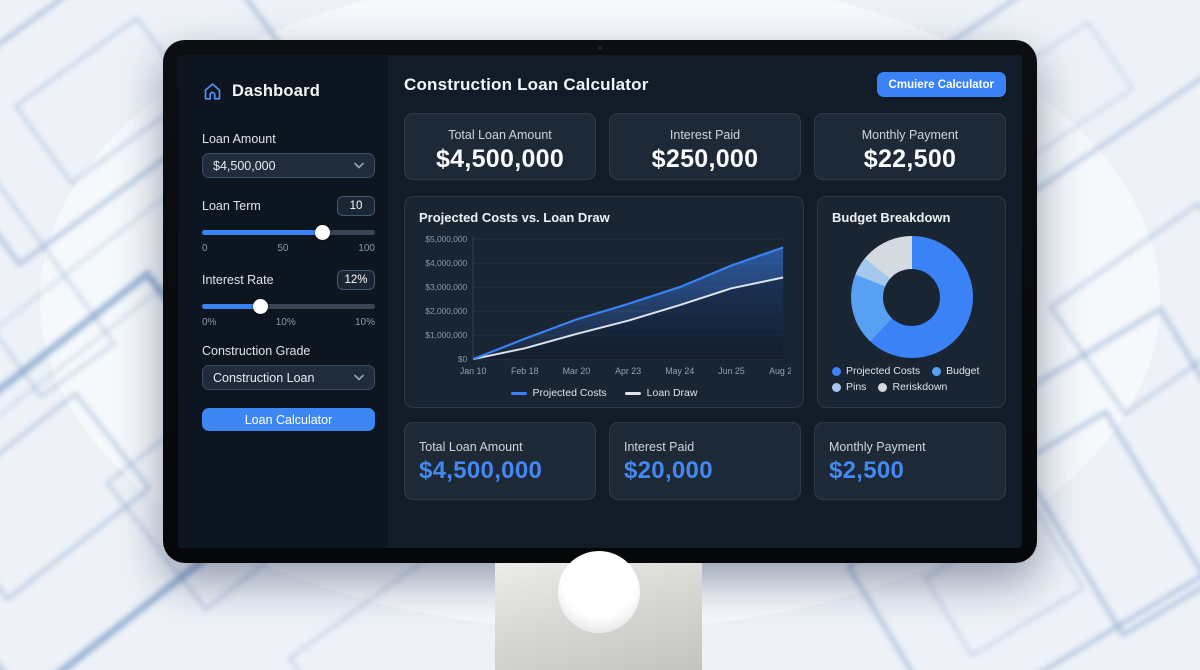 This screenshot has width=1200, height=670. I want to click on construction-grade-value: Construction Loan, so click(264, 377).